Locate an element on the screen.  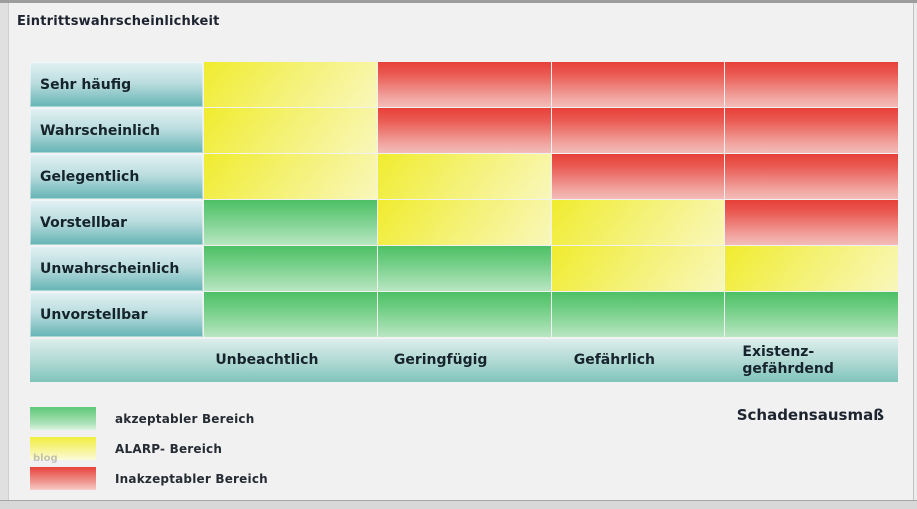
row-label: Unvorstellbar is located at coordinates (116, 314).